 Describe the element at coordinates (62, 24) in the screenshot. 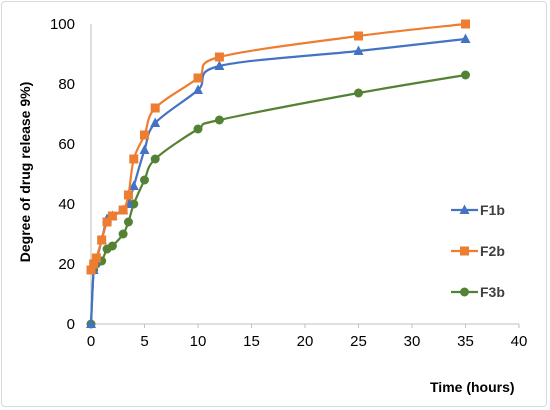

I see `y-tick-label: 100` at that location.